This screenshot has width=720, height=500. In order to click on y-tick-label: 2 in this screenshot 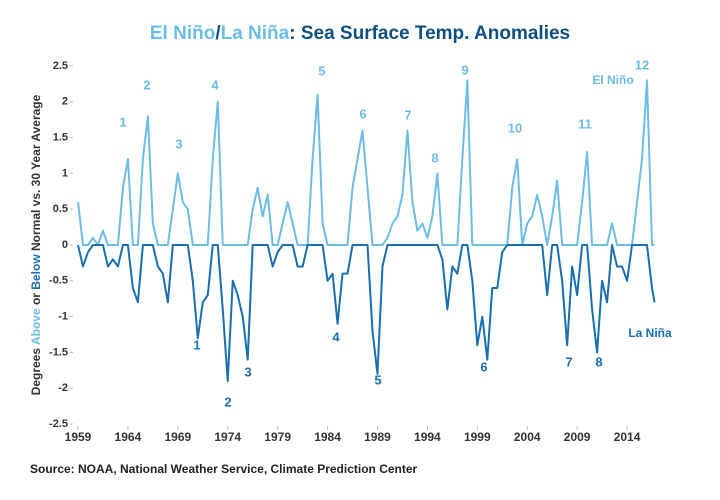, I will do `click(65, 102)`.